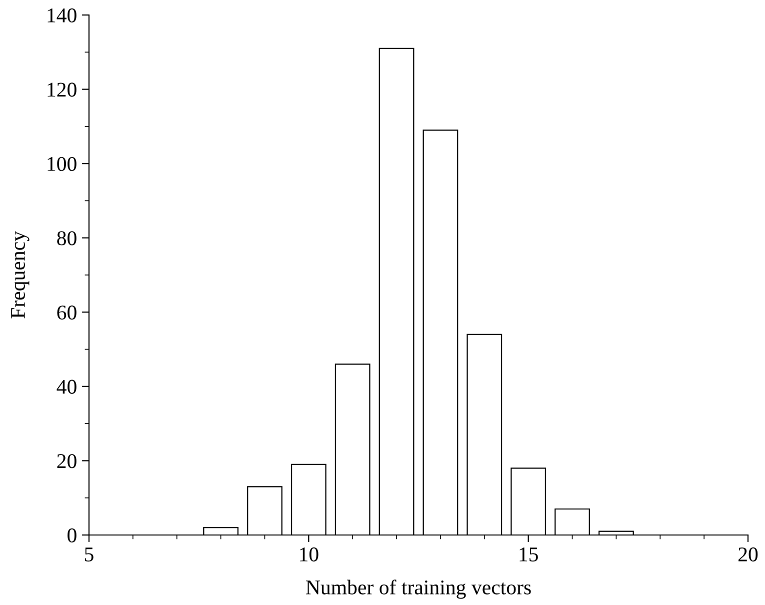 This screenshot has height=605, width=765. I want to click on x-tick-label: 5, so click(89, 555).